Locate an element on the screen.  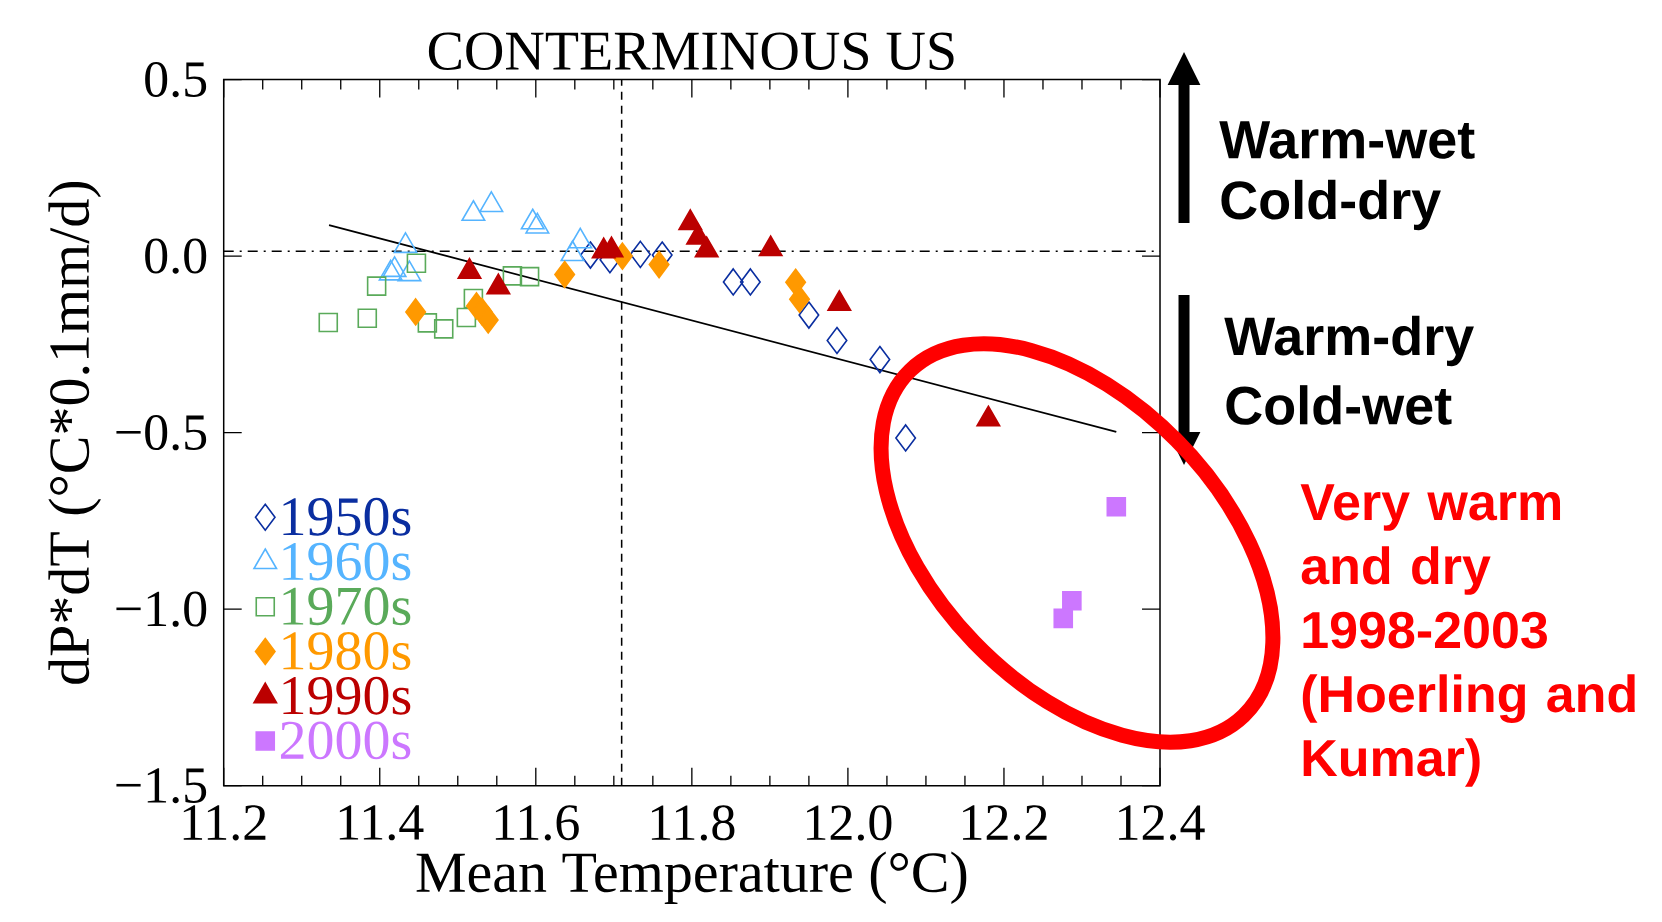
legend-label: 1990s is located at coordinates (347, 695).